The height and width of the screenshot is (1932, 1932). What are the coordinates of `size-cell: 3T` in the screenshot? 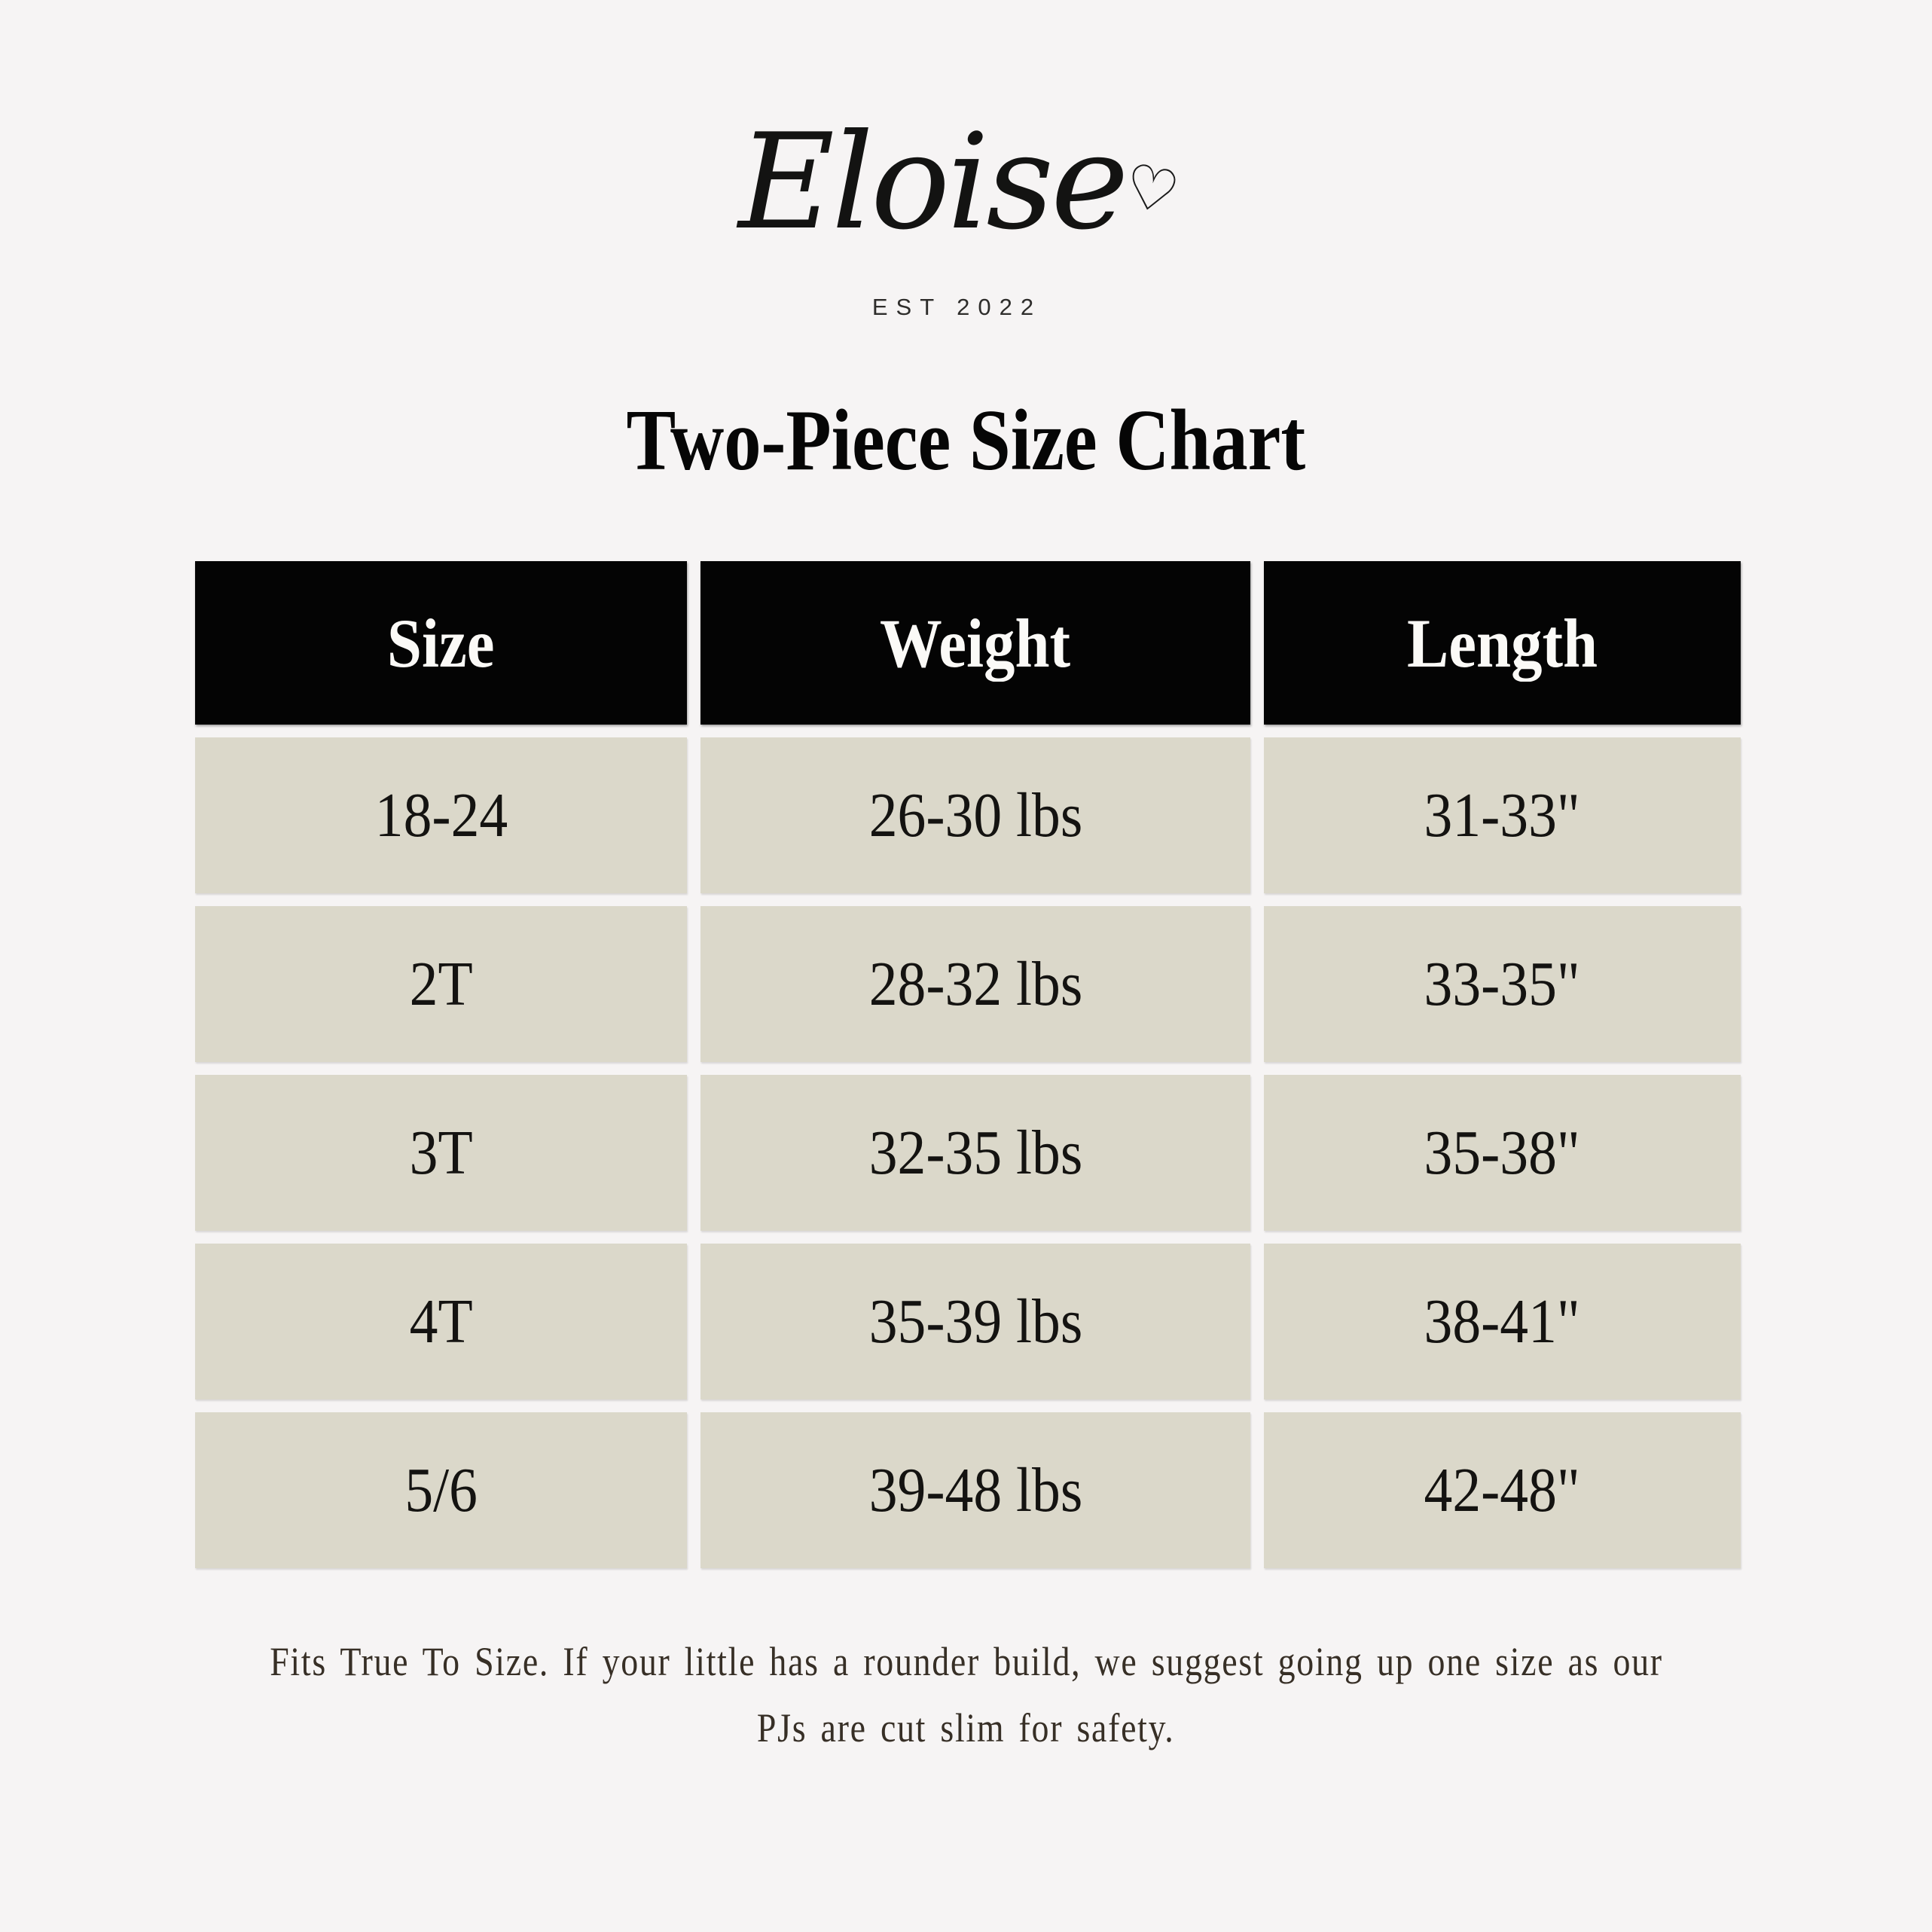 It's located at (441, 1153).